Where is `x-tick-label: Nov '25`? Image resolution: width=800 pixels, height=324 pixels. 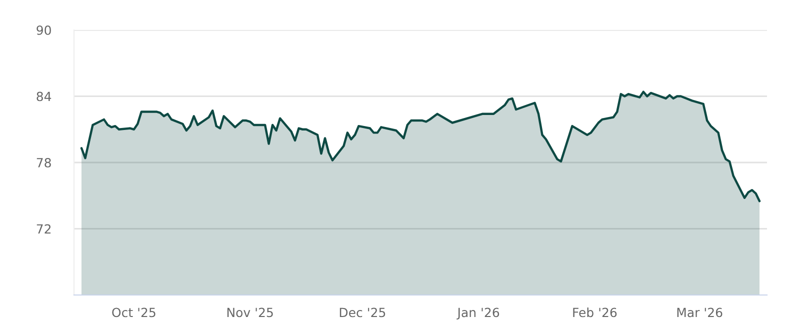 x-tick-label: Nov '25 is located at coordinates (250, 313).